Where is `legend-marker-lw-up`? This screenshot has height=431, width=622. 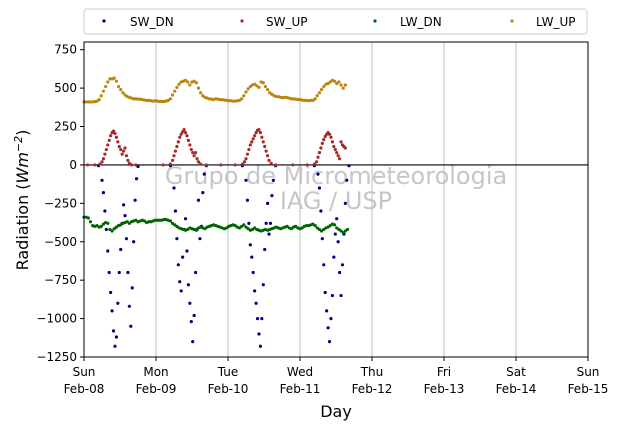 legend-marker-lw-up is located at coordinates (512, 21).